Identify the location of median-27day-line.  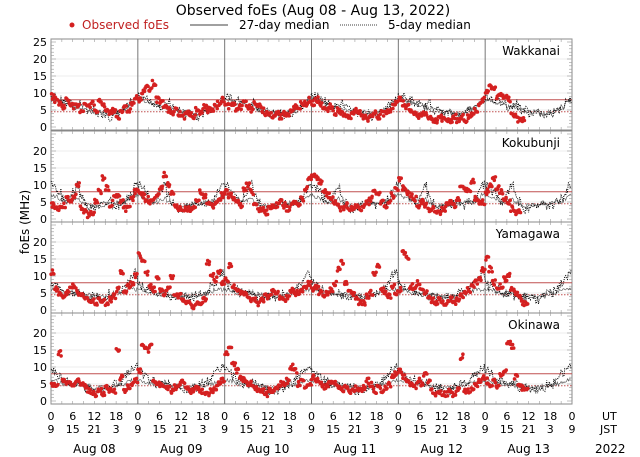
(311, 200).